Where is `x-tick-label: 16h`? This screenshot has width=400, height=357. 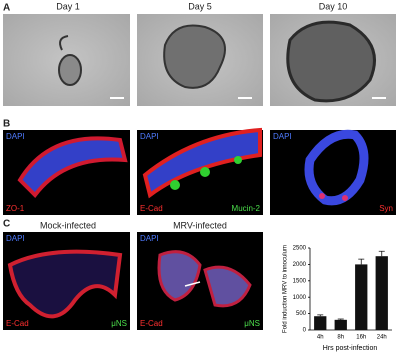 x-tick-label: 16h is located at coordinates (361, 338).